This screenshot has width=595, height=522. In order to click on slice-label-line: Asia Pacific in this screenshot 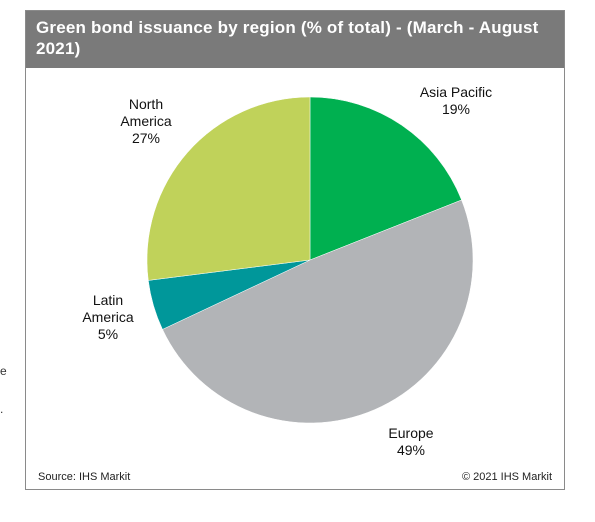, I will do `click(456, 92)`.